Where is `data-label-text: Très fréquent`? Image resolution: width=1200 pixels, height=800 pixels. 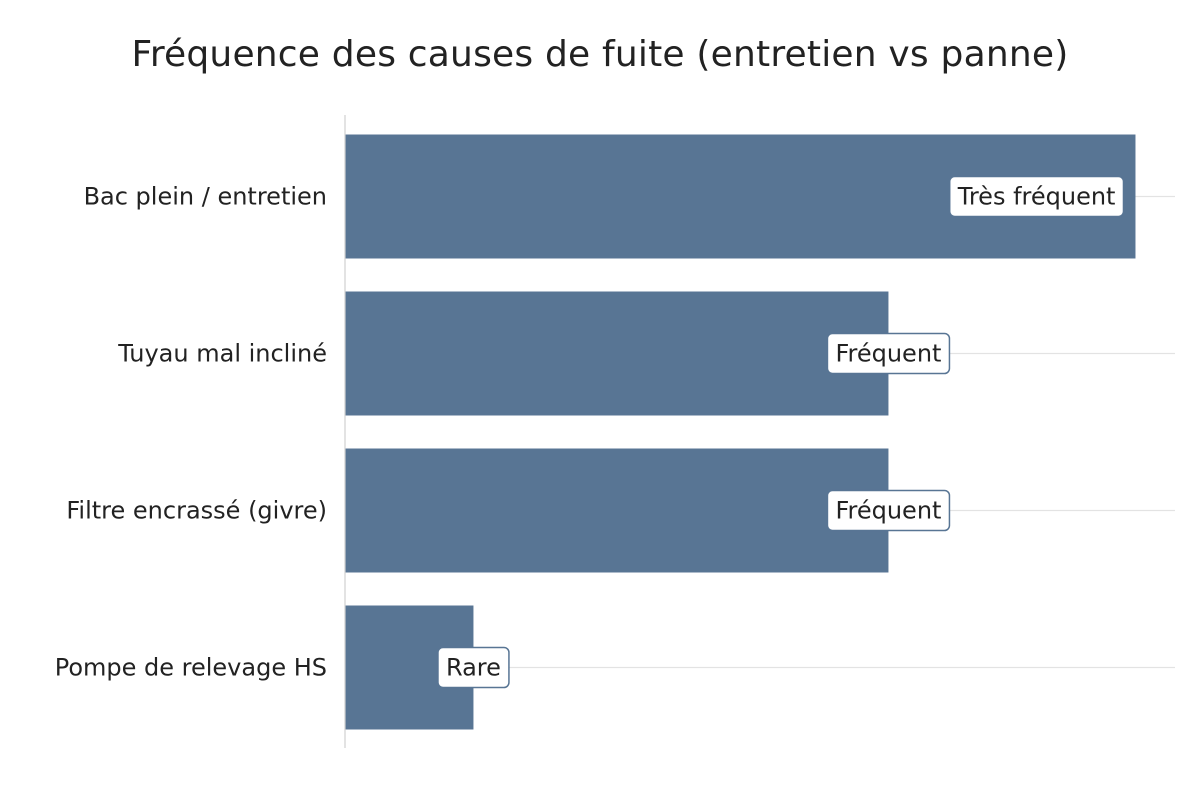 data-label-text: Très fréquent is located at coordinates (1036, 197).